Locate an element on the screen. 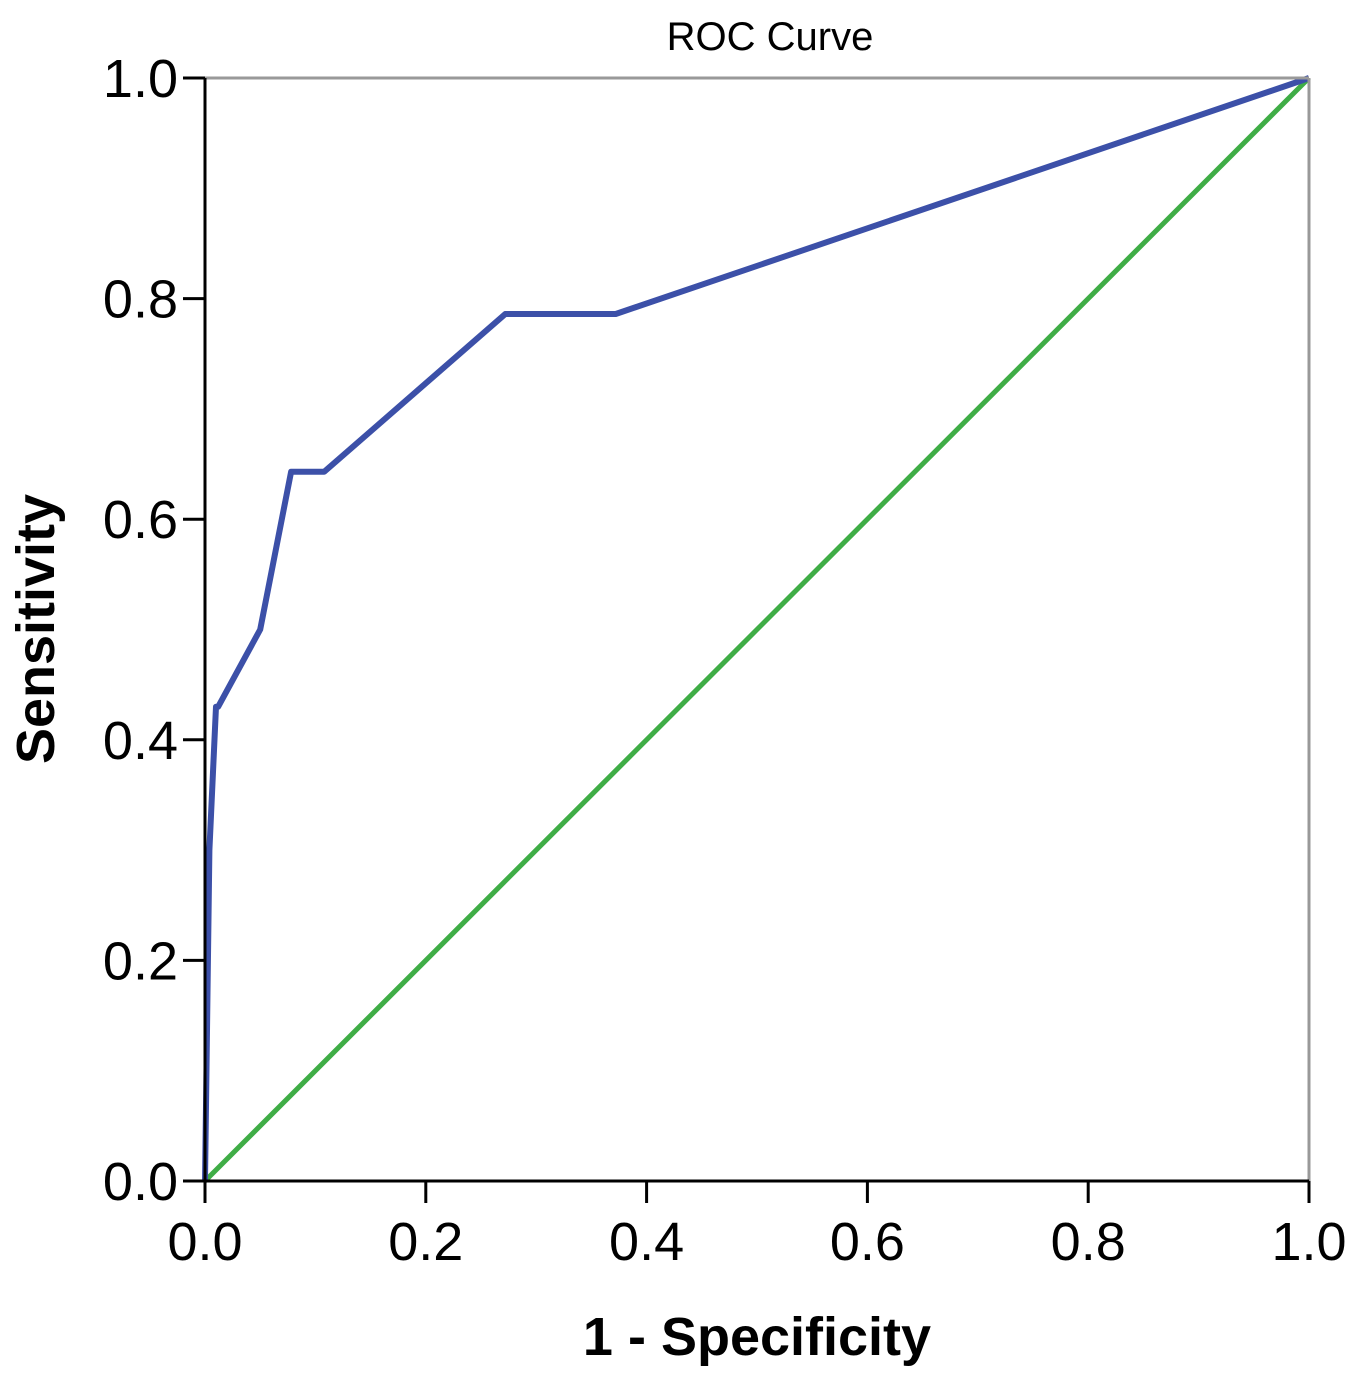  y-axis-ticks: 0.0 0.2 0.4 0.6 0.8 1.0 is located at coordinates (154, 630).